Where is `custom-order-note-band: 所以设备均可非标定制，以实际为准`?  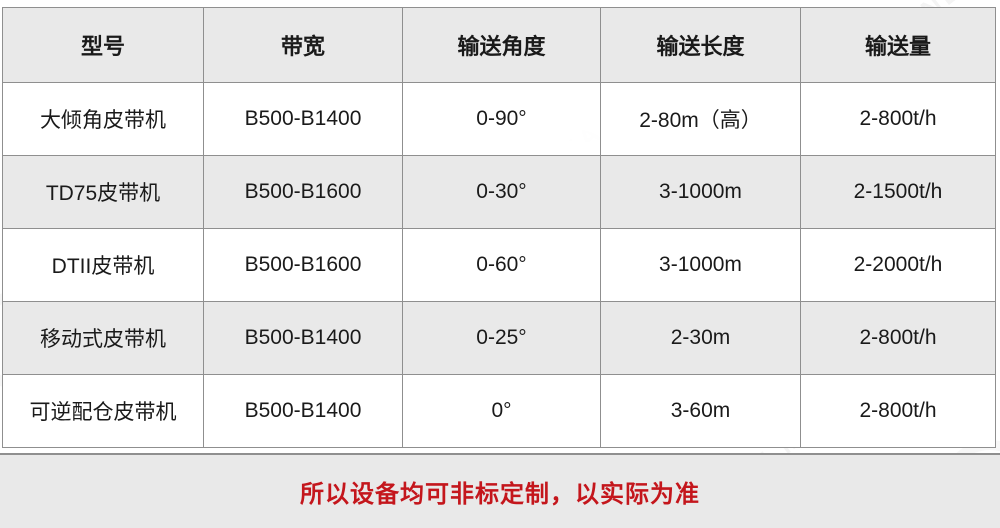 custom-order-note-band: 所以设备均可非标定制，以实际为准 is located at coordinates (500, 490).